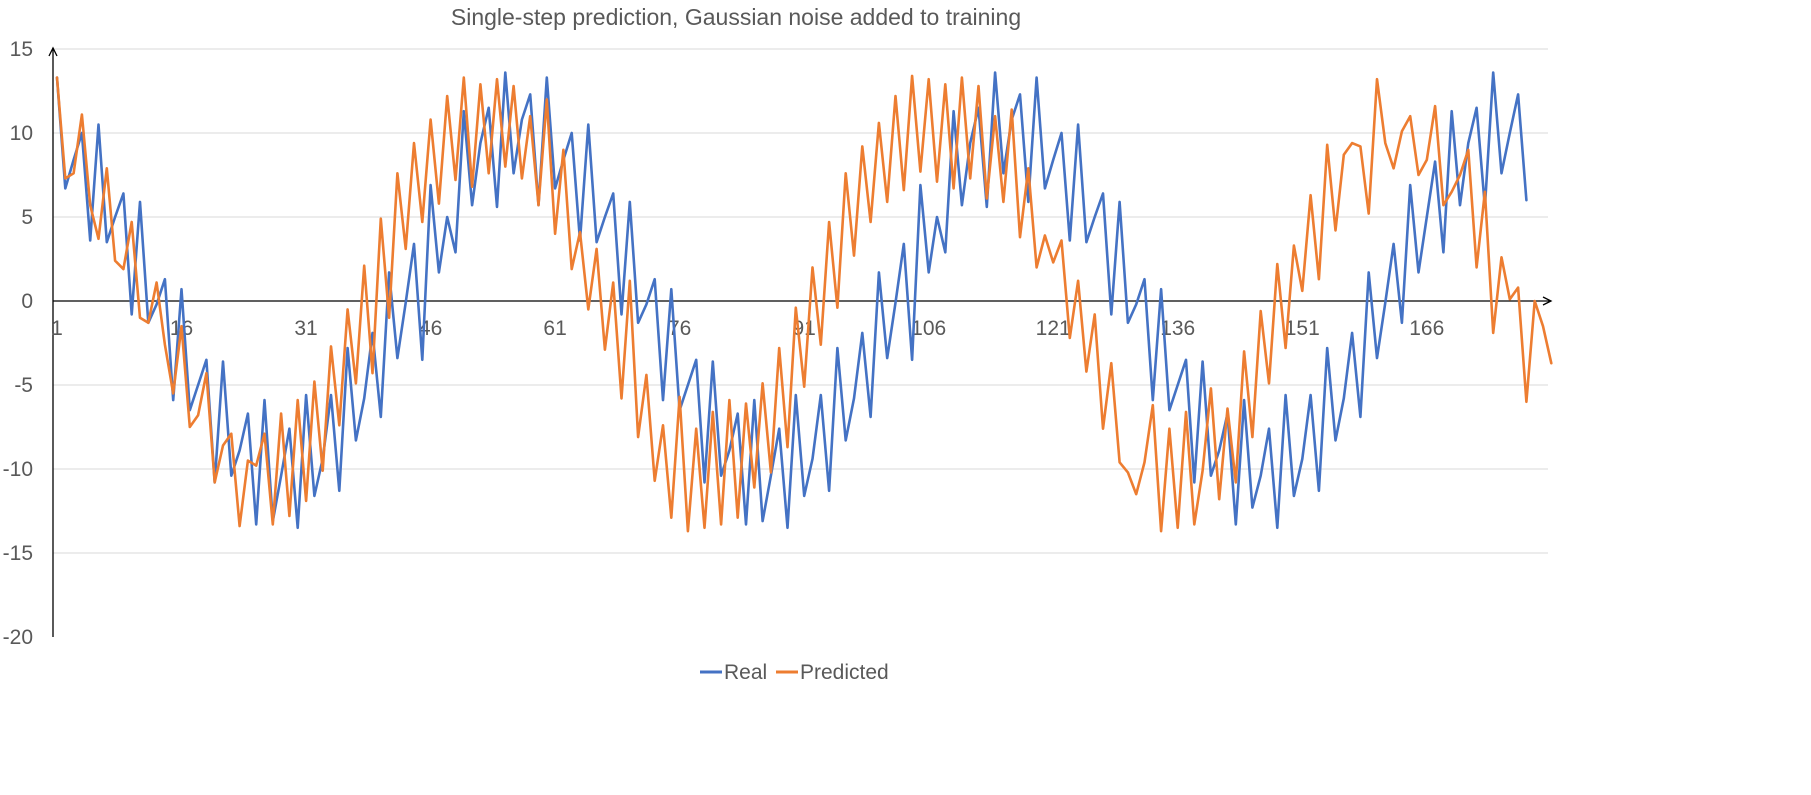  Describe the element at coordinates (679, 328) in the screenshot. I see `x-tick-label: 76` at that location.